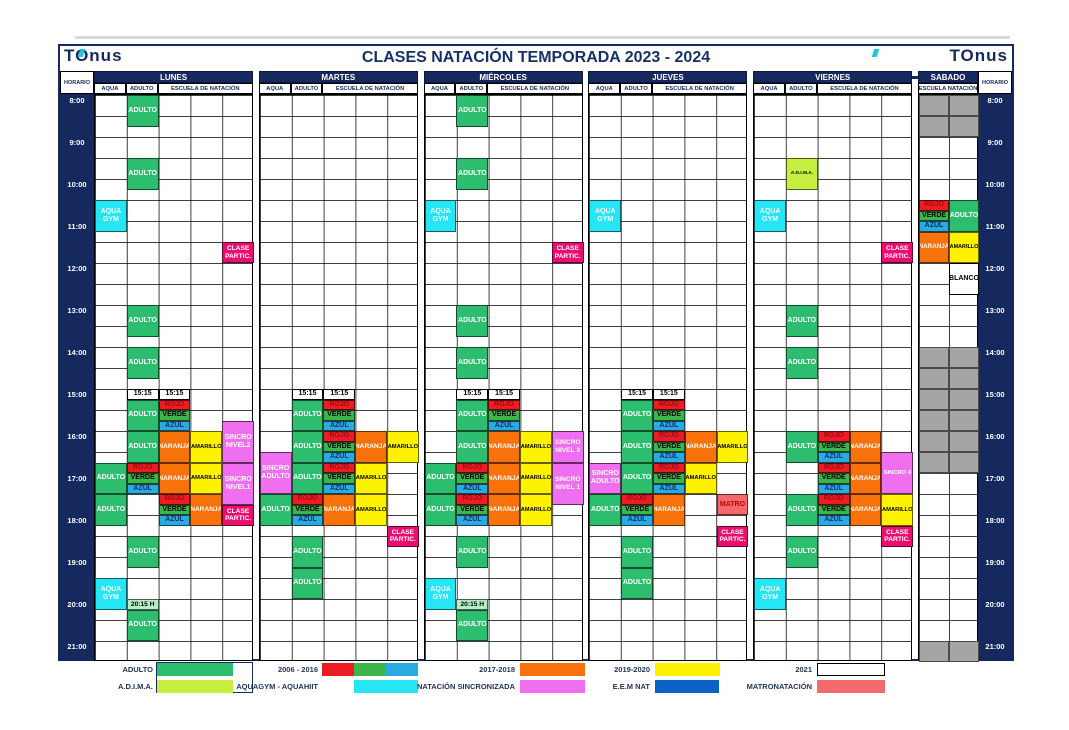 Image resolution: width=1069 pixels, height=730 pixels. I want to click on event-block: A.D.I.M.A., so click(801, 174).